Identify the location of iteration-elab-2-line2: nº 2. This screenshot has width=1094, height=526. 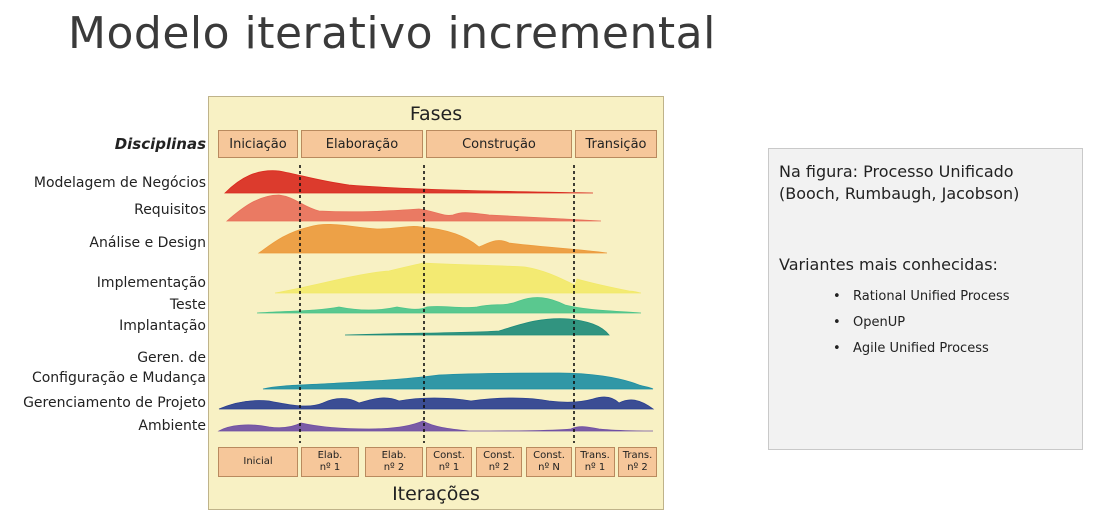
(394, 467).